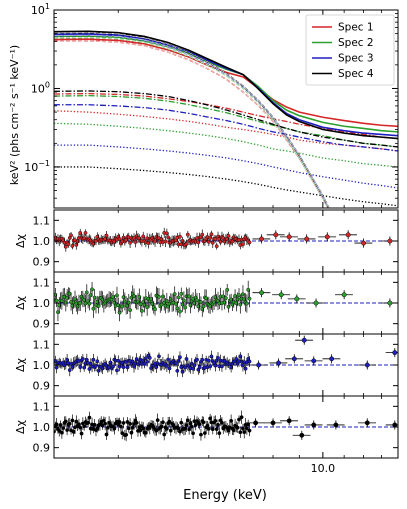 The width and height of the screenshot is (407, 509). I want to click on residual-y-axis-label-3: Δχ, so click(20, 364).